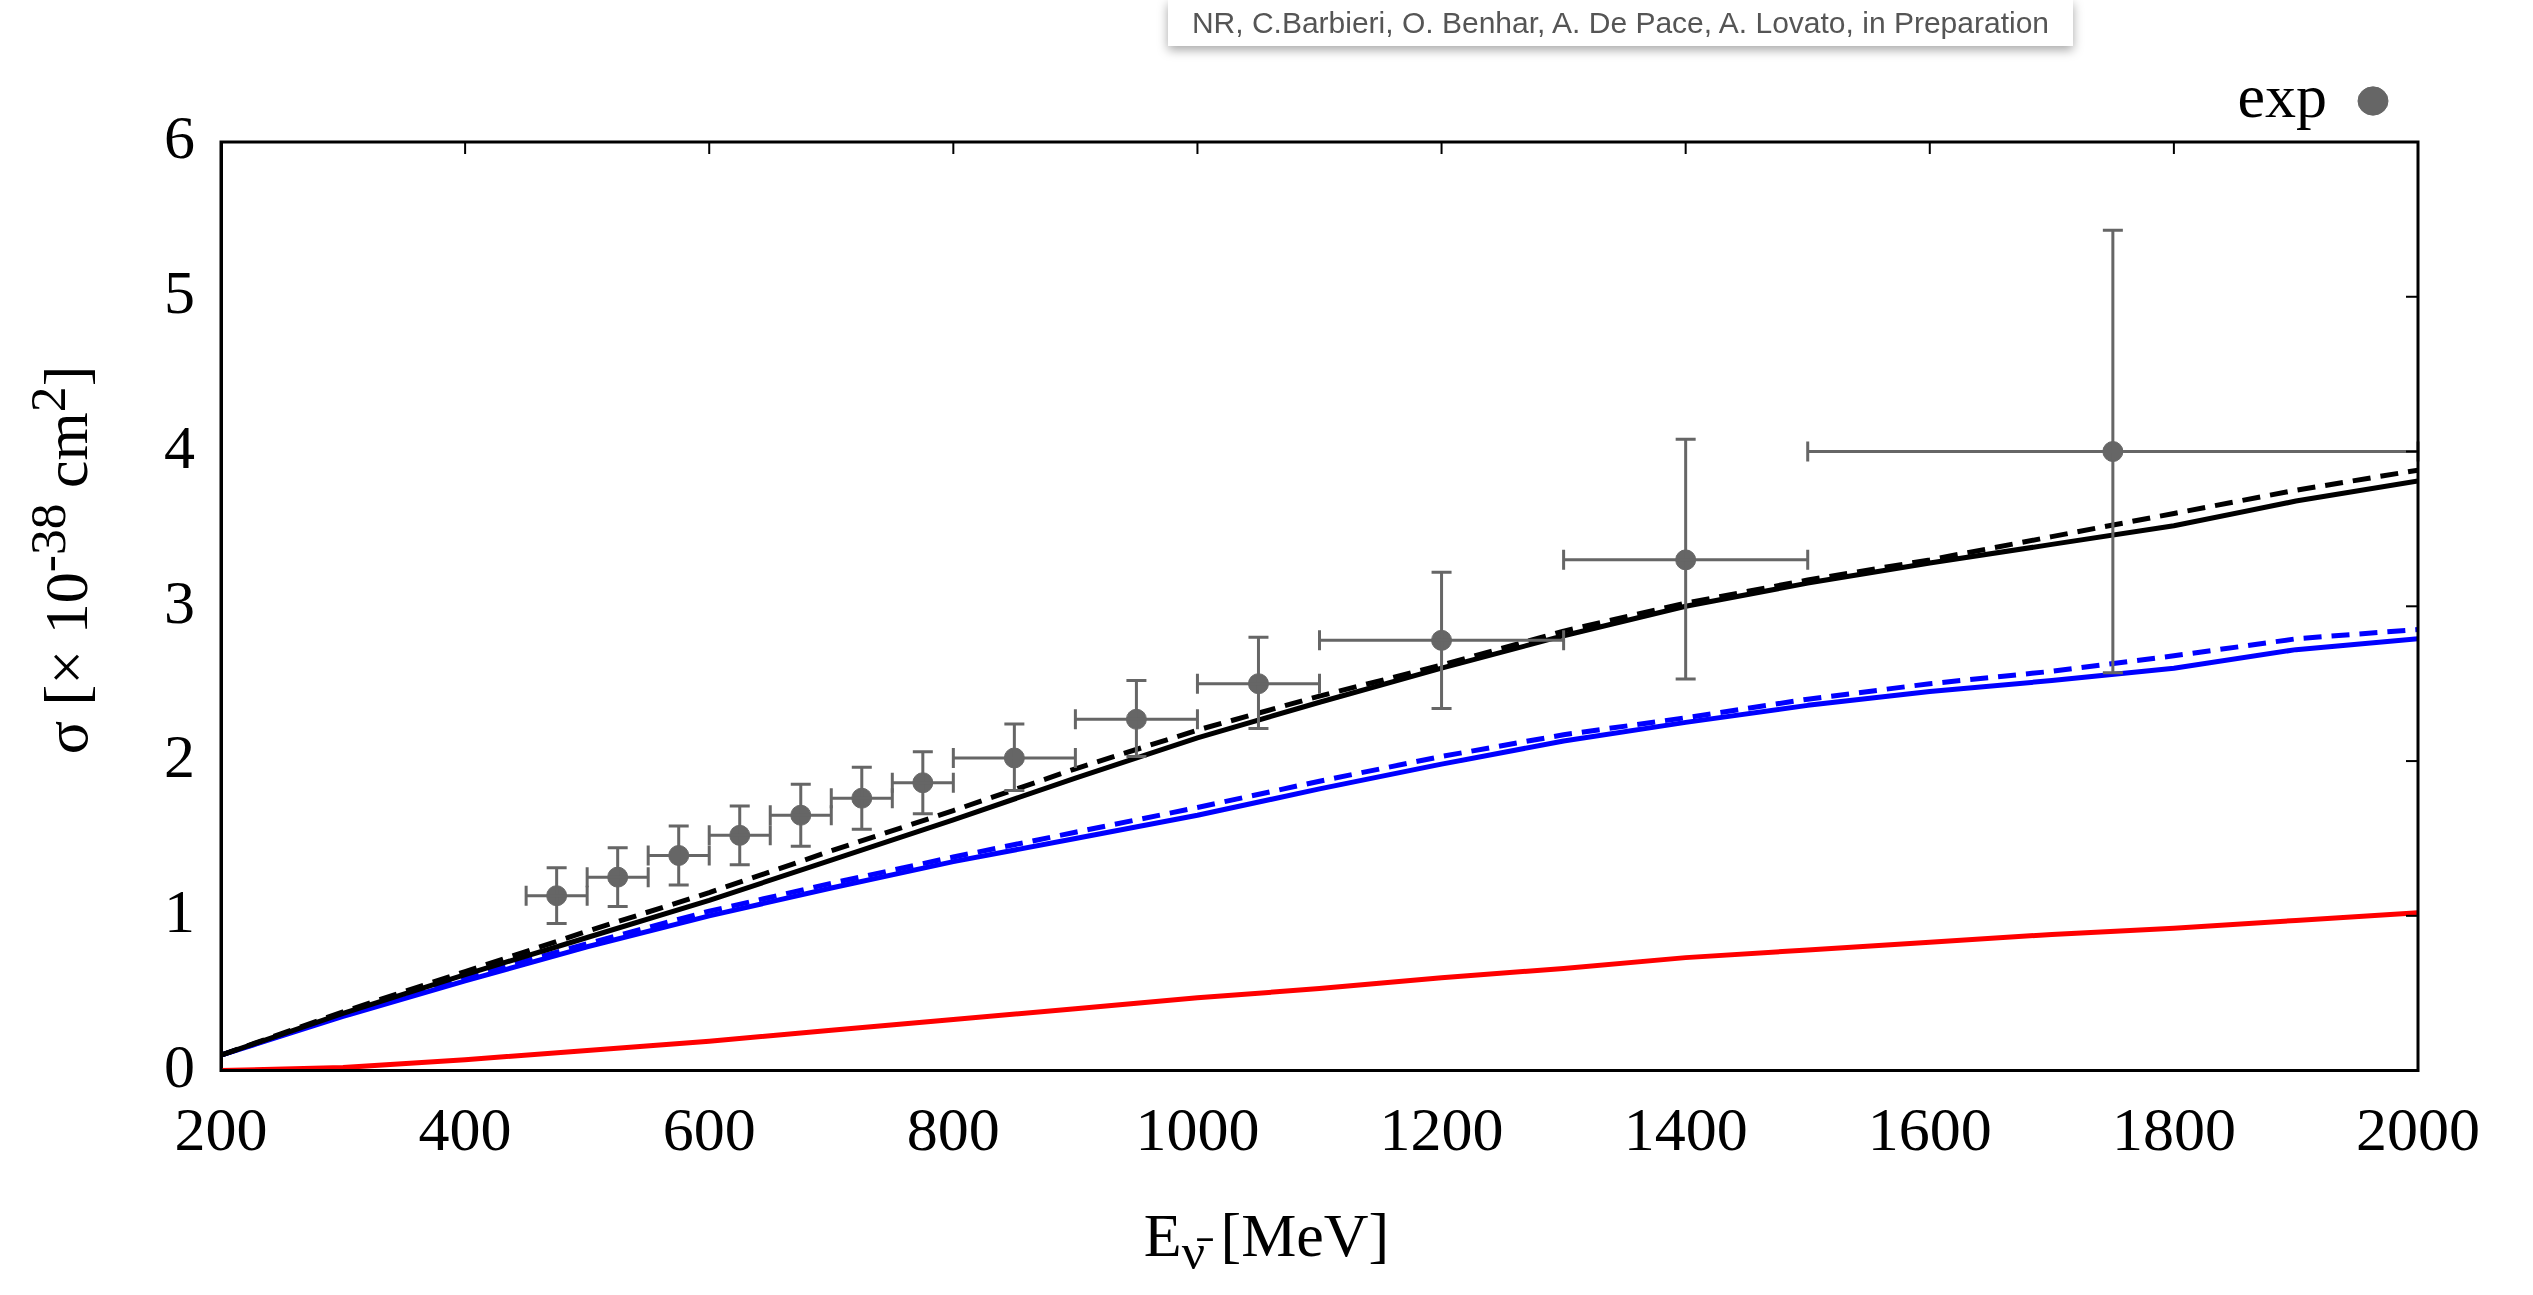  What do you see at coordinates (1441, 1129) in the screenshot?
I see `x-tick-label: 1200` at bounding box center [1441, 1129].